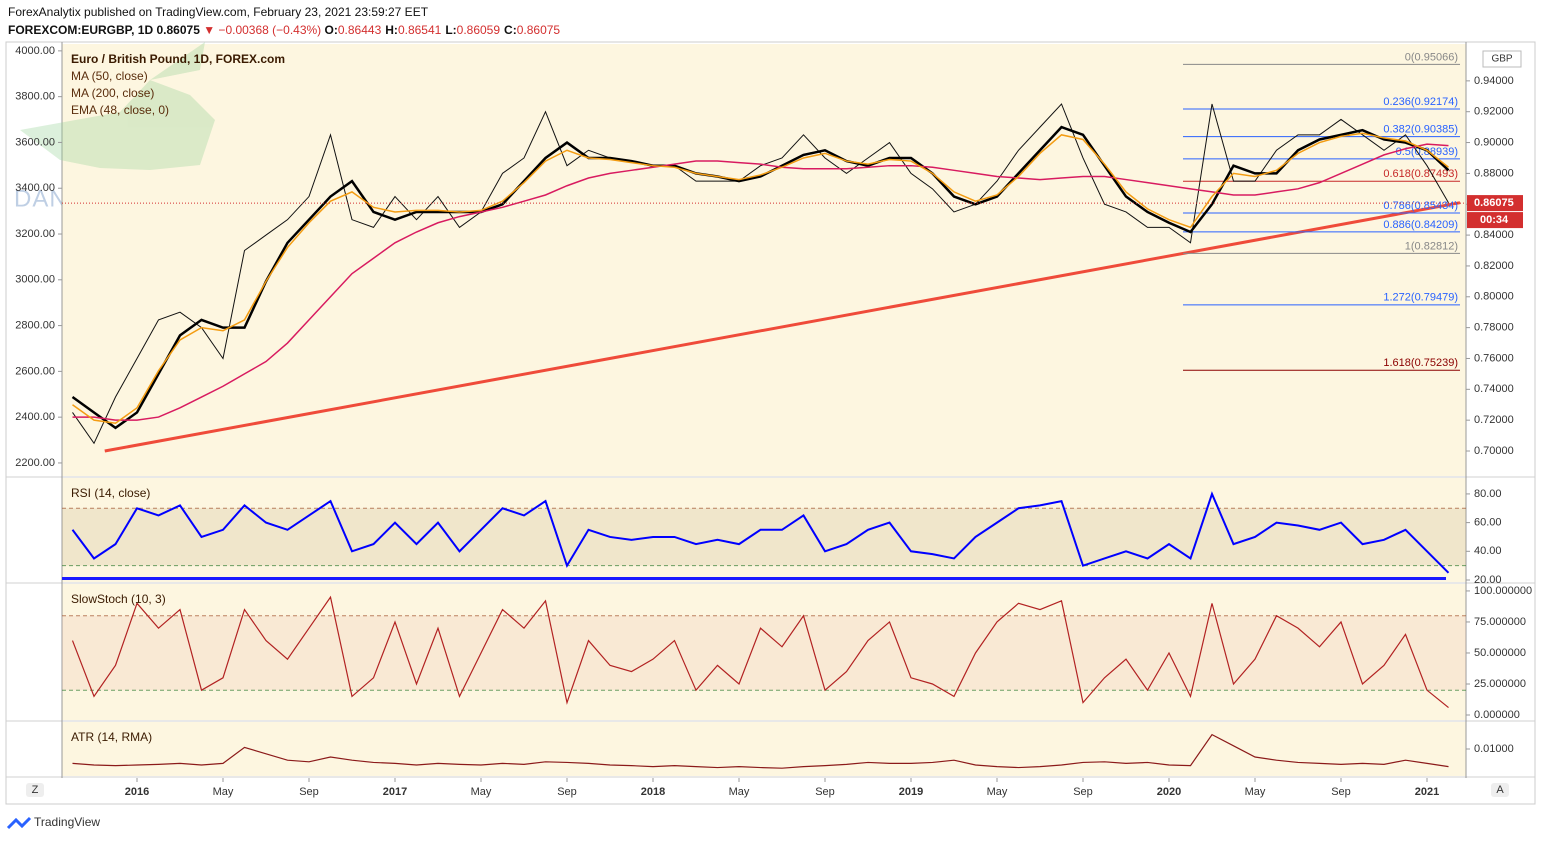 This screenshot has width=1542, height=841. What do you see at coordinates (1494, 266) in the screenshot?
I see `y-tick-label: 0.82000` at bounding box center [1494, 266].